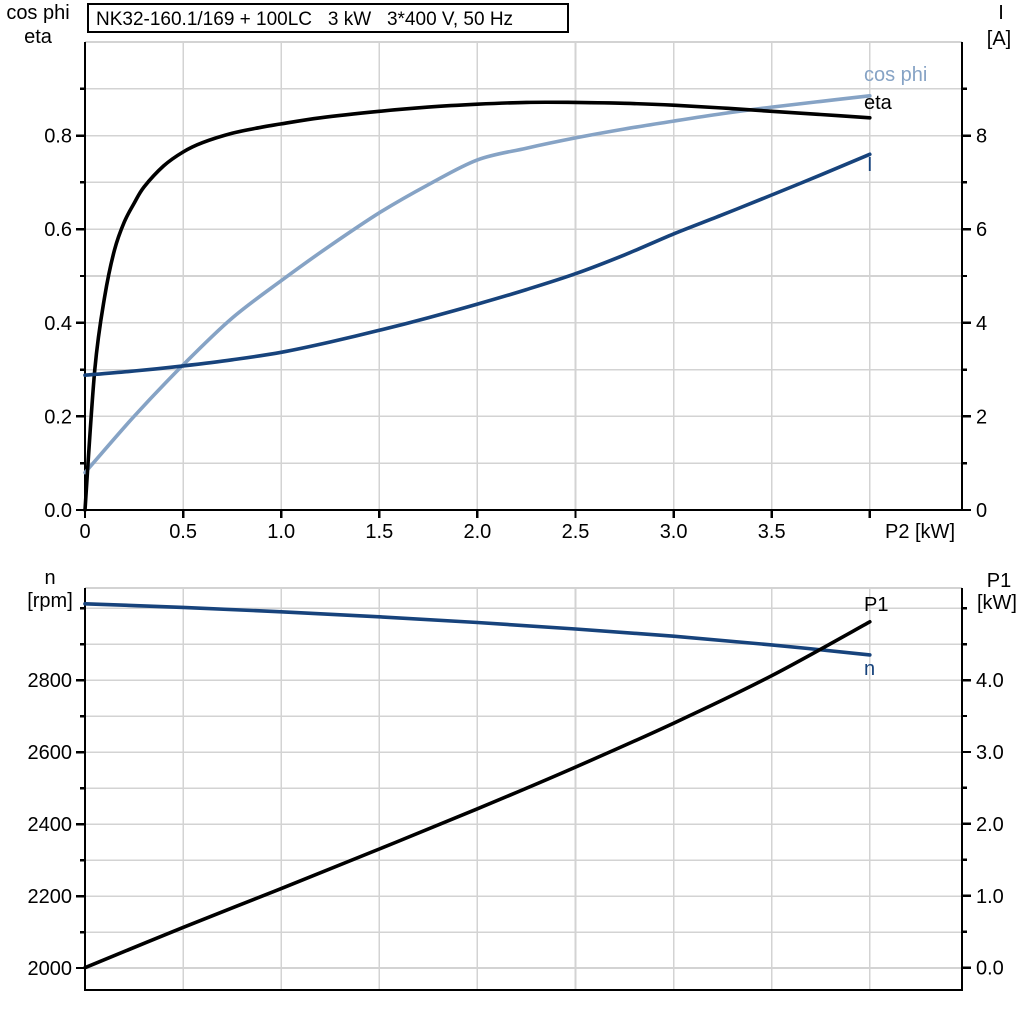  Describe the element at coordinates (999, 581) in the screenshot. I see `bottom-y-right-axis-title-line1: P1` at that location.